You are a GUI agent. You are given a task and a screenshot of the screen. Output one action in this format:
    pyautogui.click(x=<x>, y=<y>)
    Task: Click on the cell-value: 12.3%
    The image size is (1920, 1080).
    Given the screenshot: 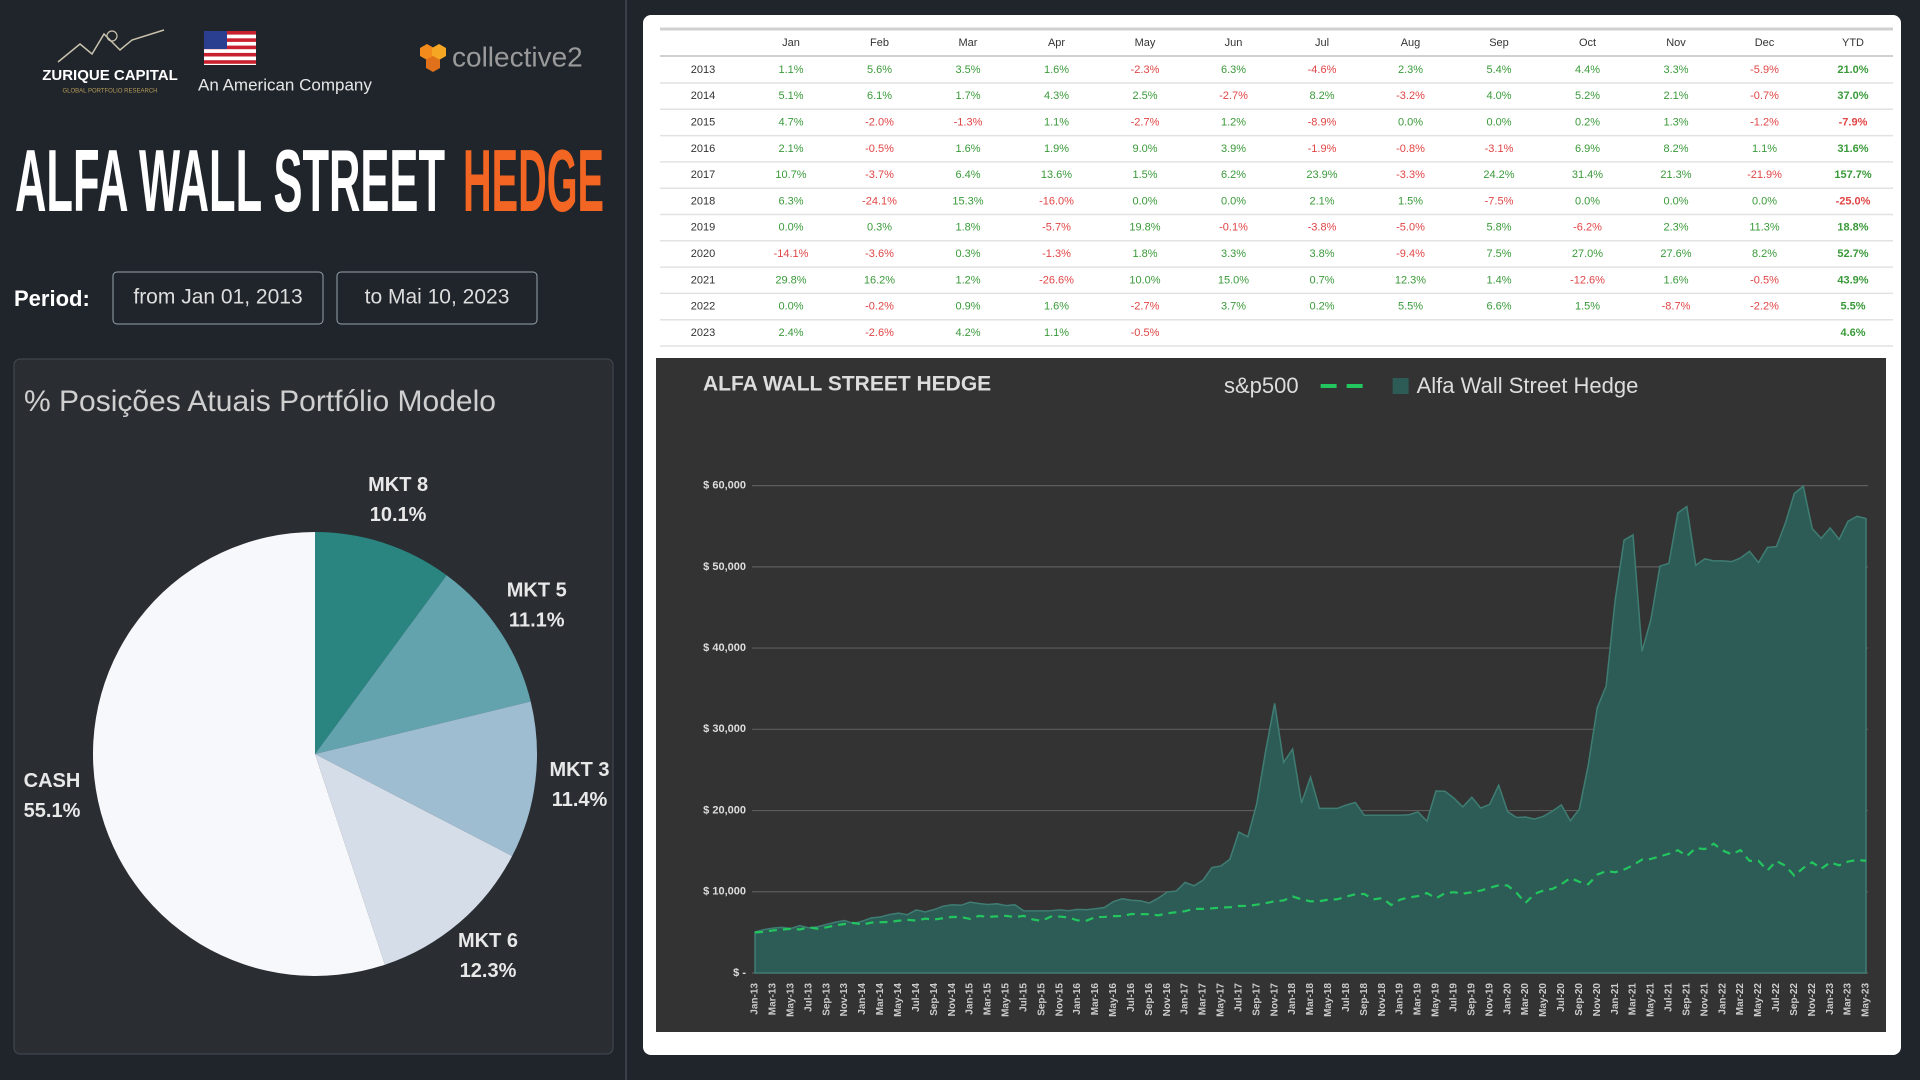 What is the action you would take?
    pyautogui.click(x=1410, y=280)
    